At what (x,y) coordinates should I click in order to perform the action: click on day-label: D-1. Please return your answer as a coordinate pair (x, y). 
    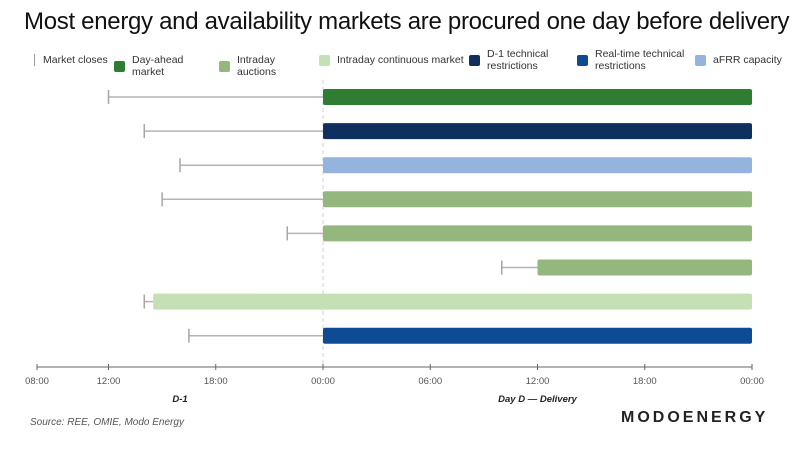
    Looking at the image, I should click on (179, 399).